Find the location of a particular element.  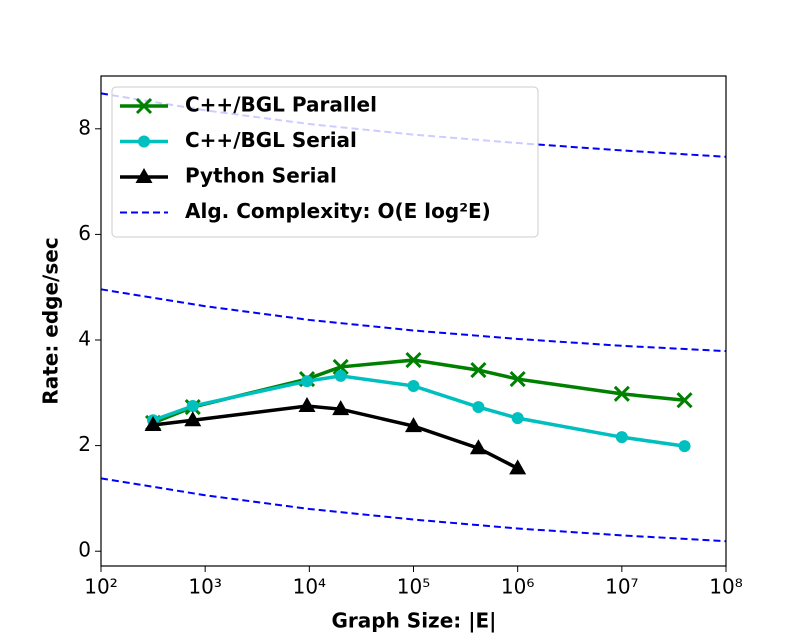

x-tick-label: 10⁶ is located at coordinates (517, 587).